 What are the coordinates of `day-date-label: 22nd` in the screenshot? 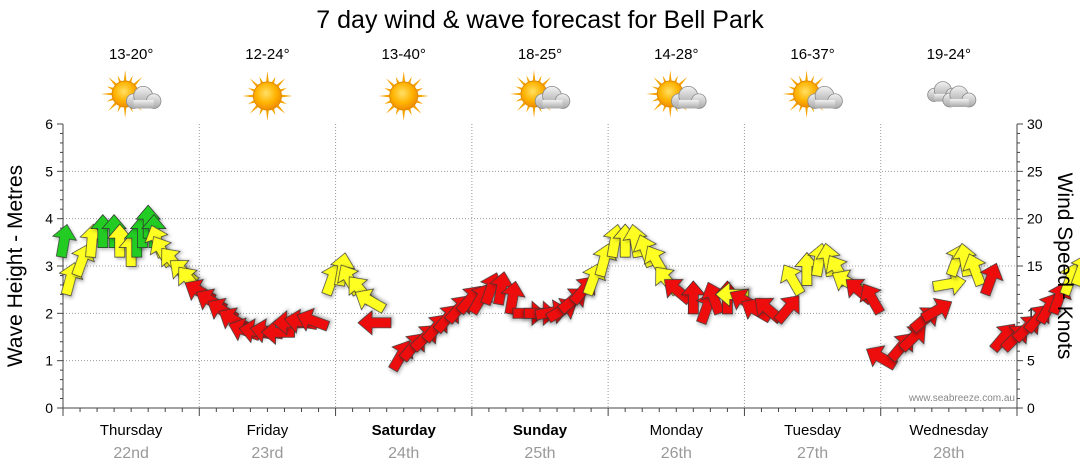 It's located at (131, 453).